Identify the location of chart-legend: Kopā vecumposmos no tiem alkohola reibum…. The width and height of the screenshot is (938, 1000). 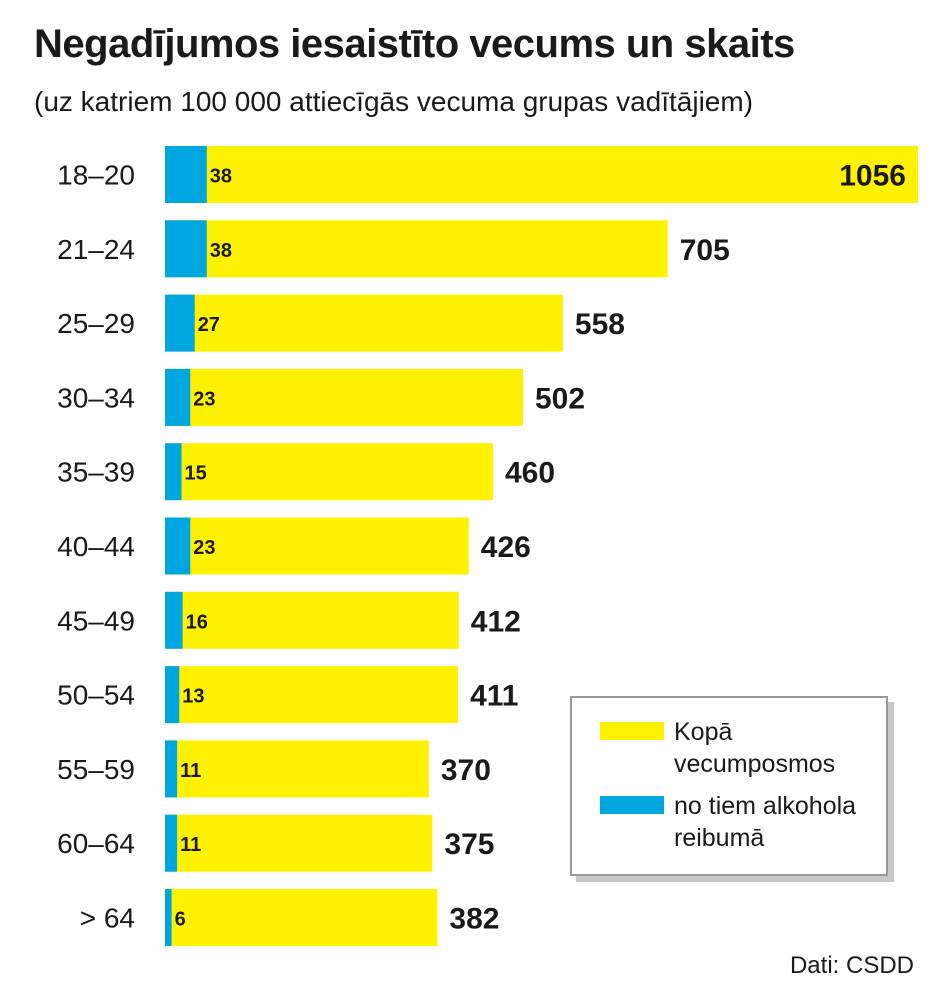
(729, 786).